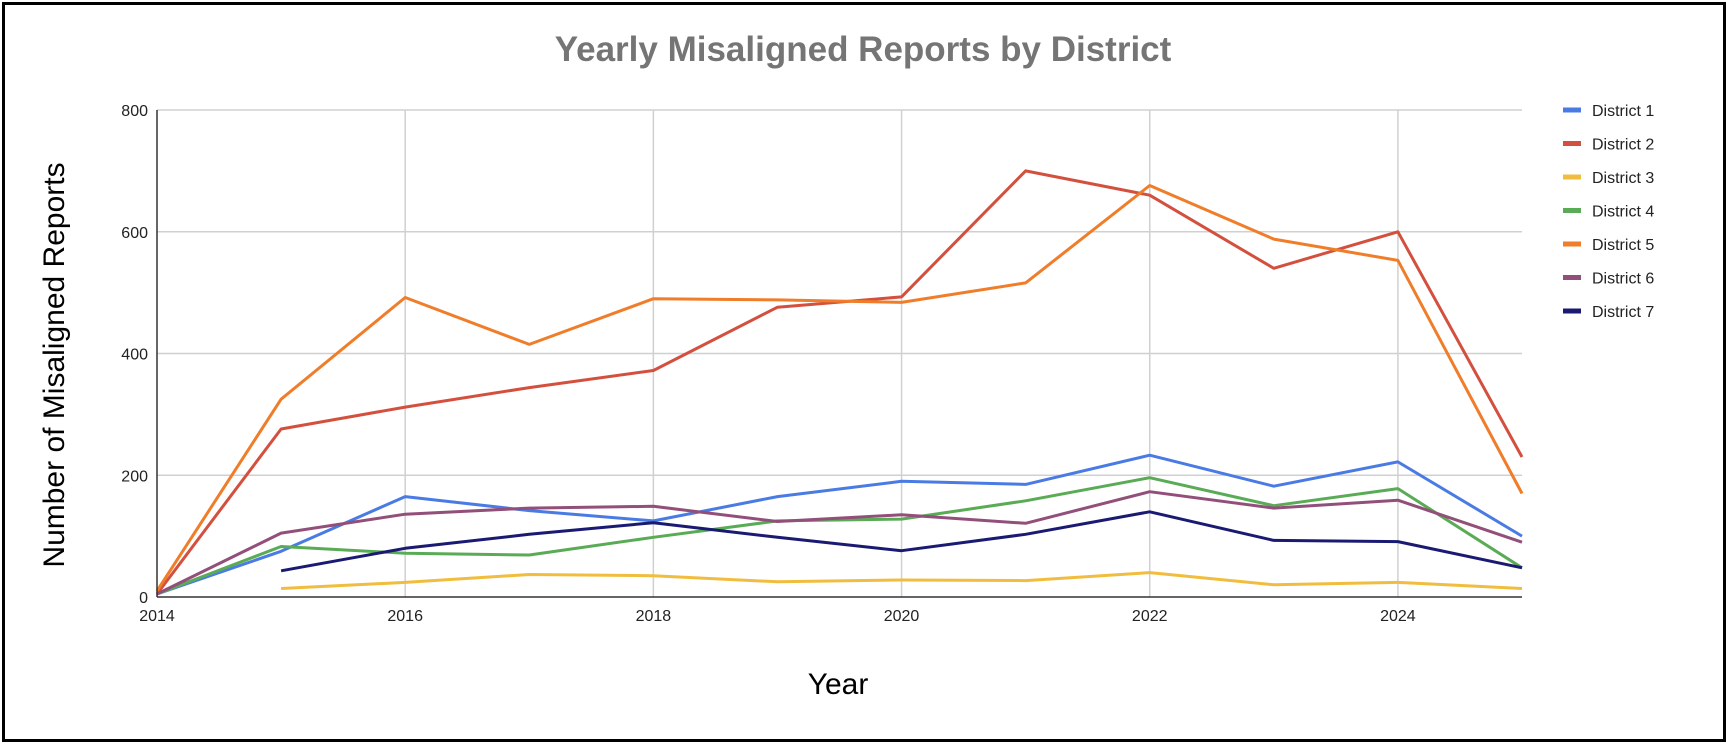 The width and height of the screenshot is (1726, 742). I want to click on legend-label-3: District 3, so click(1623, 178).